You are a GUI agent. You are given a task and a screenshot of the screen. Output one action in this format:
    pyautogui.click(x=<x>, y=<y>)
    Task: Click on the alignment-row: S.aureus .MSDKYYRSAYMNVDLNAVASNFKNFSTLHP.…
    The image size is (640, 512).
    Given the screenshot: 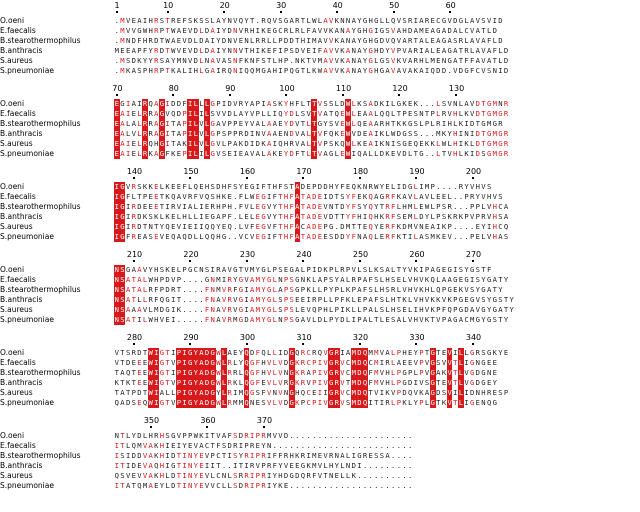 What is the action you would take?
    pyautogui.click(x=320, y=61)
    